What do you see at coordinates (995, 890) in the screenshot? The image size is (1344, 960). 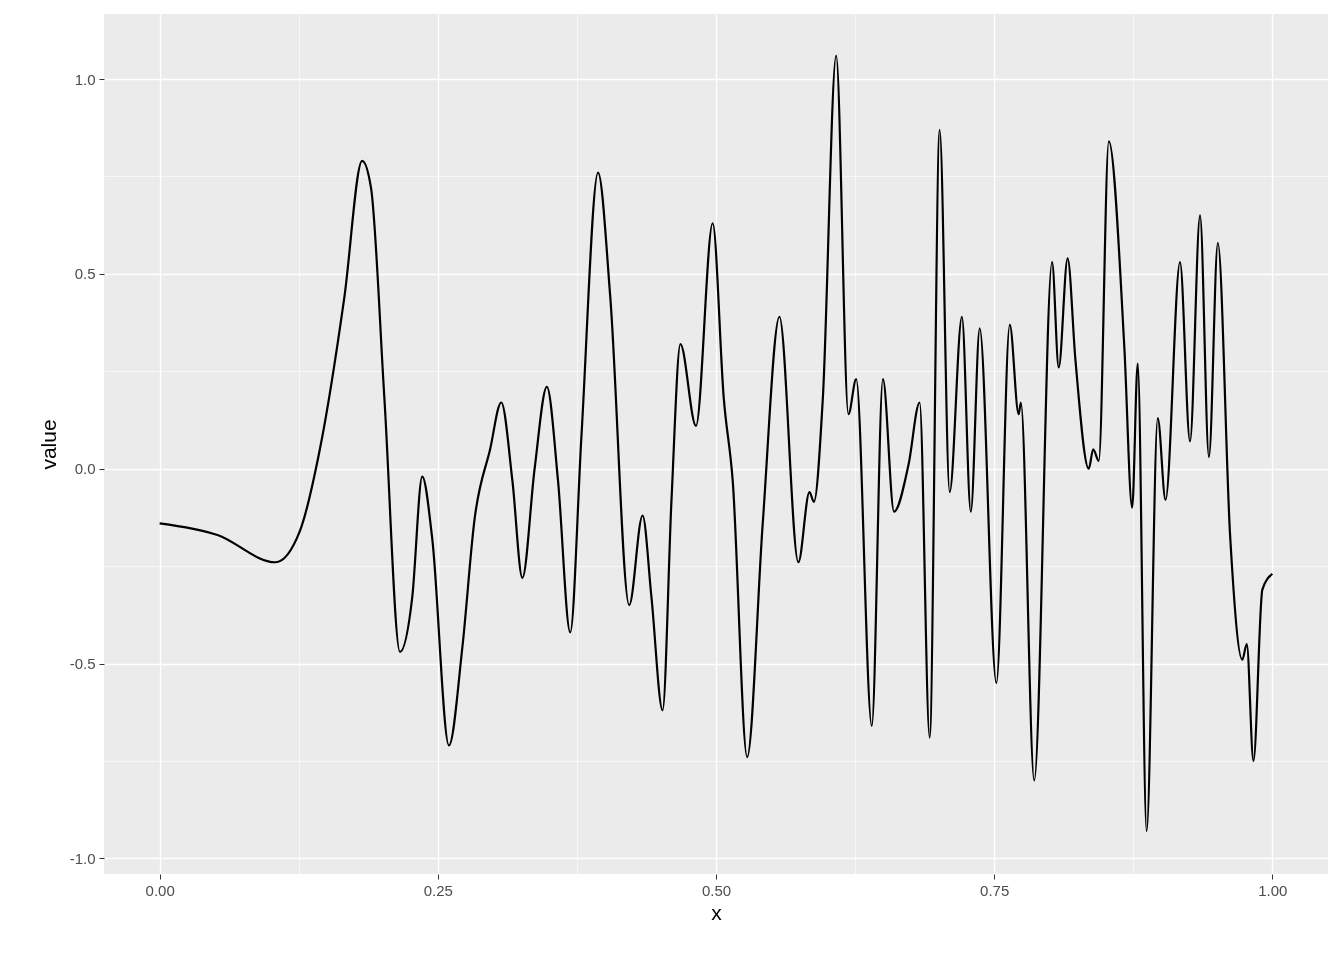 I see `x-tick-label: 0.75` at bounding box center [995, 890].